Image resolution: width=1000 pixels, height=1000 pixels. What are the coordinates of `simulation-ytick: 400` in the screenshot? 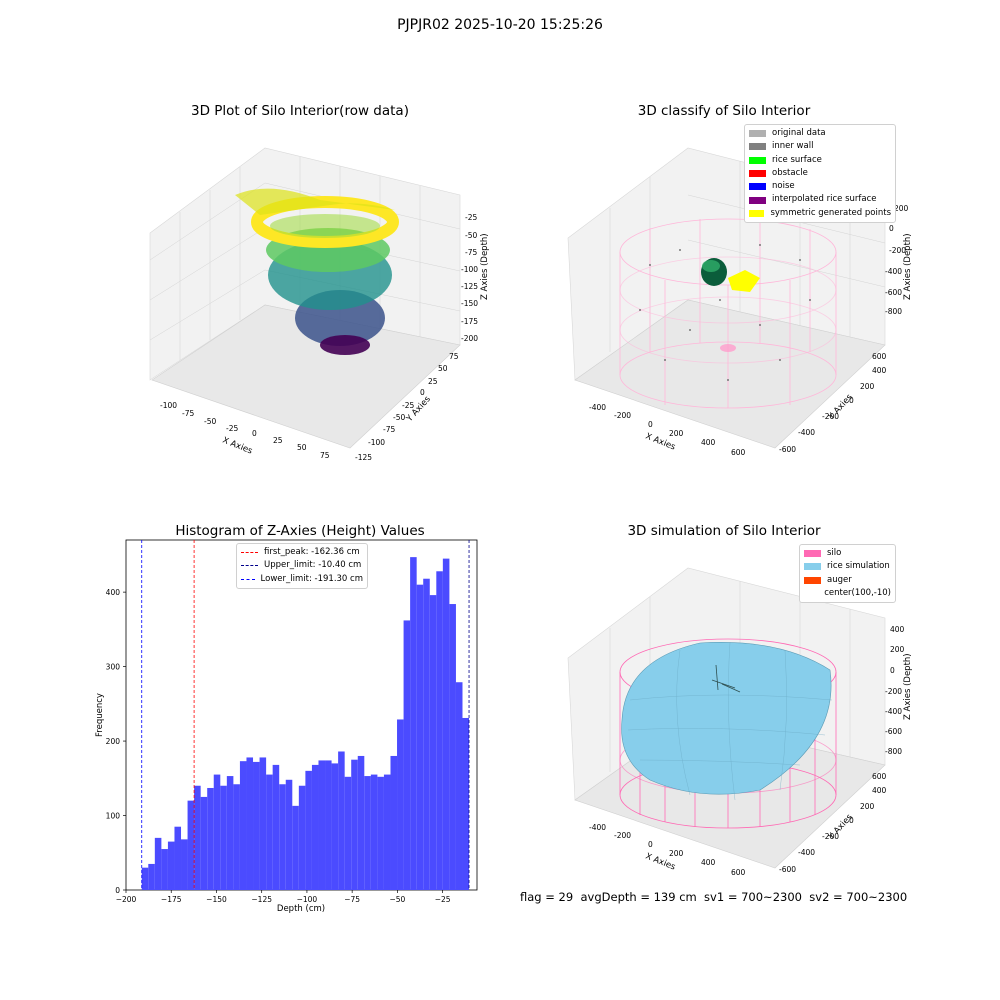 It's located at (879, 790).